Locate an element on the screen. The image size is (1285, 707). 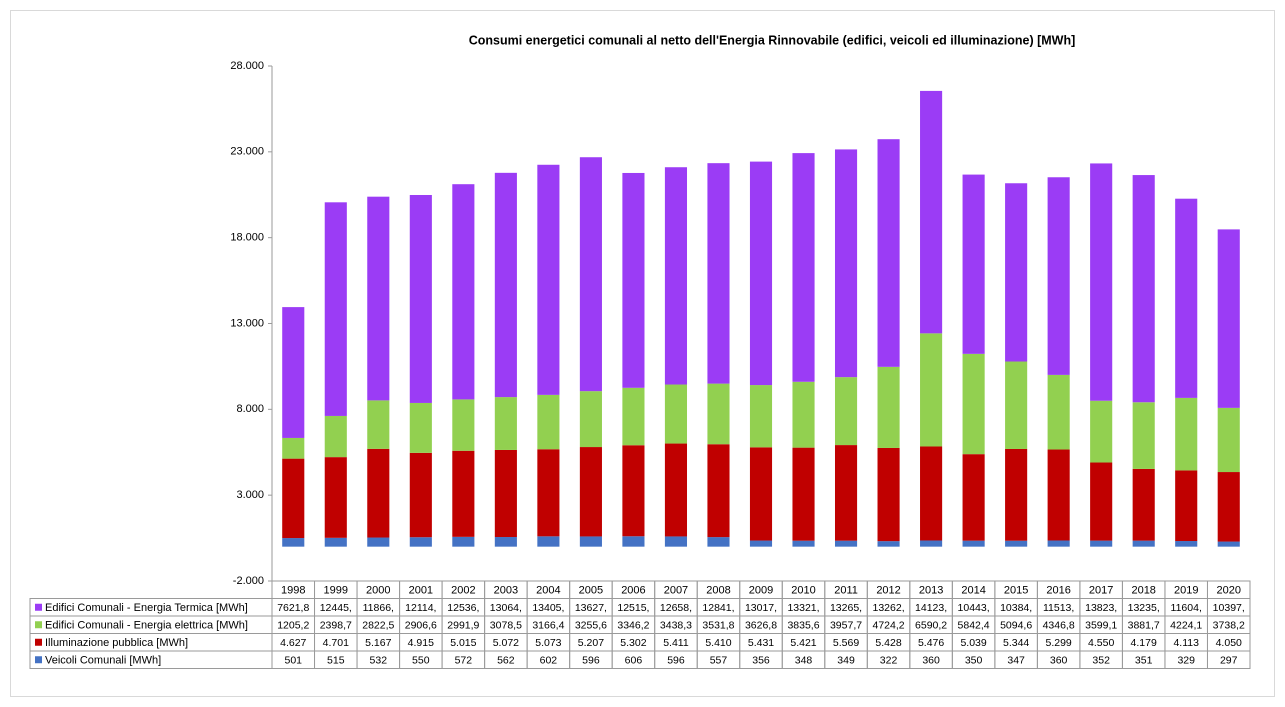
data-label: 12445, is located at coordinates (336, 608).